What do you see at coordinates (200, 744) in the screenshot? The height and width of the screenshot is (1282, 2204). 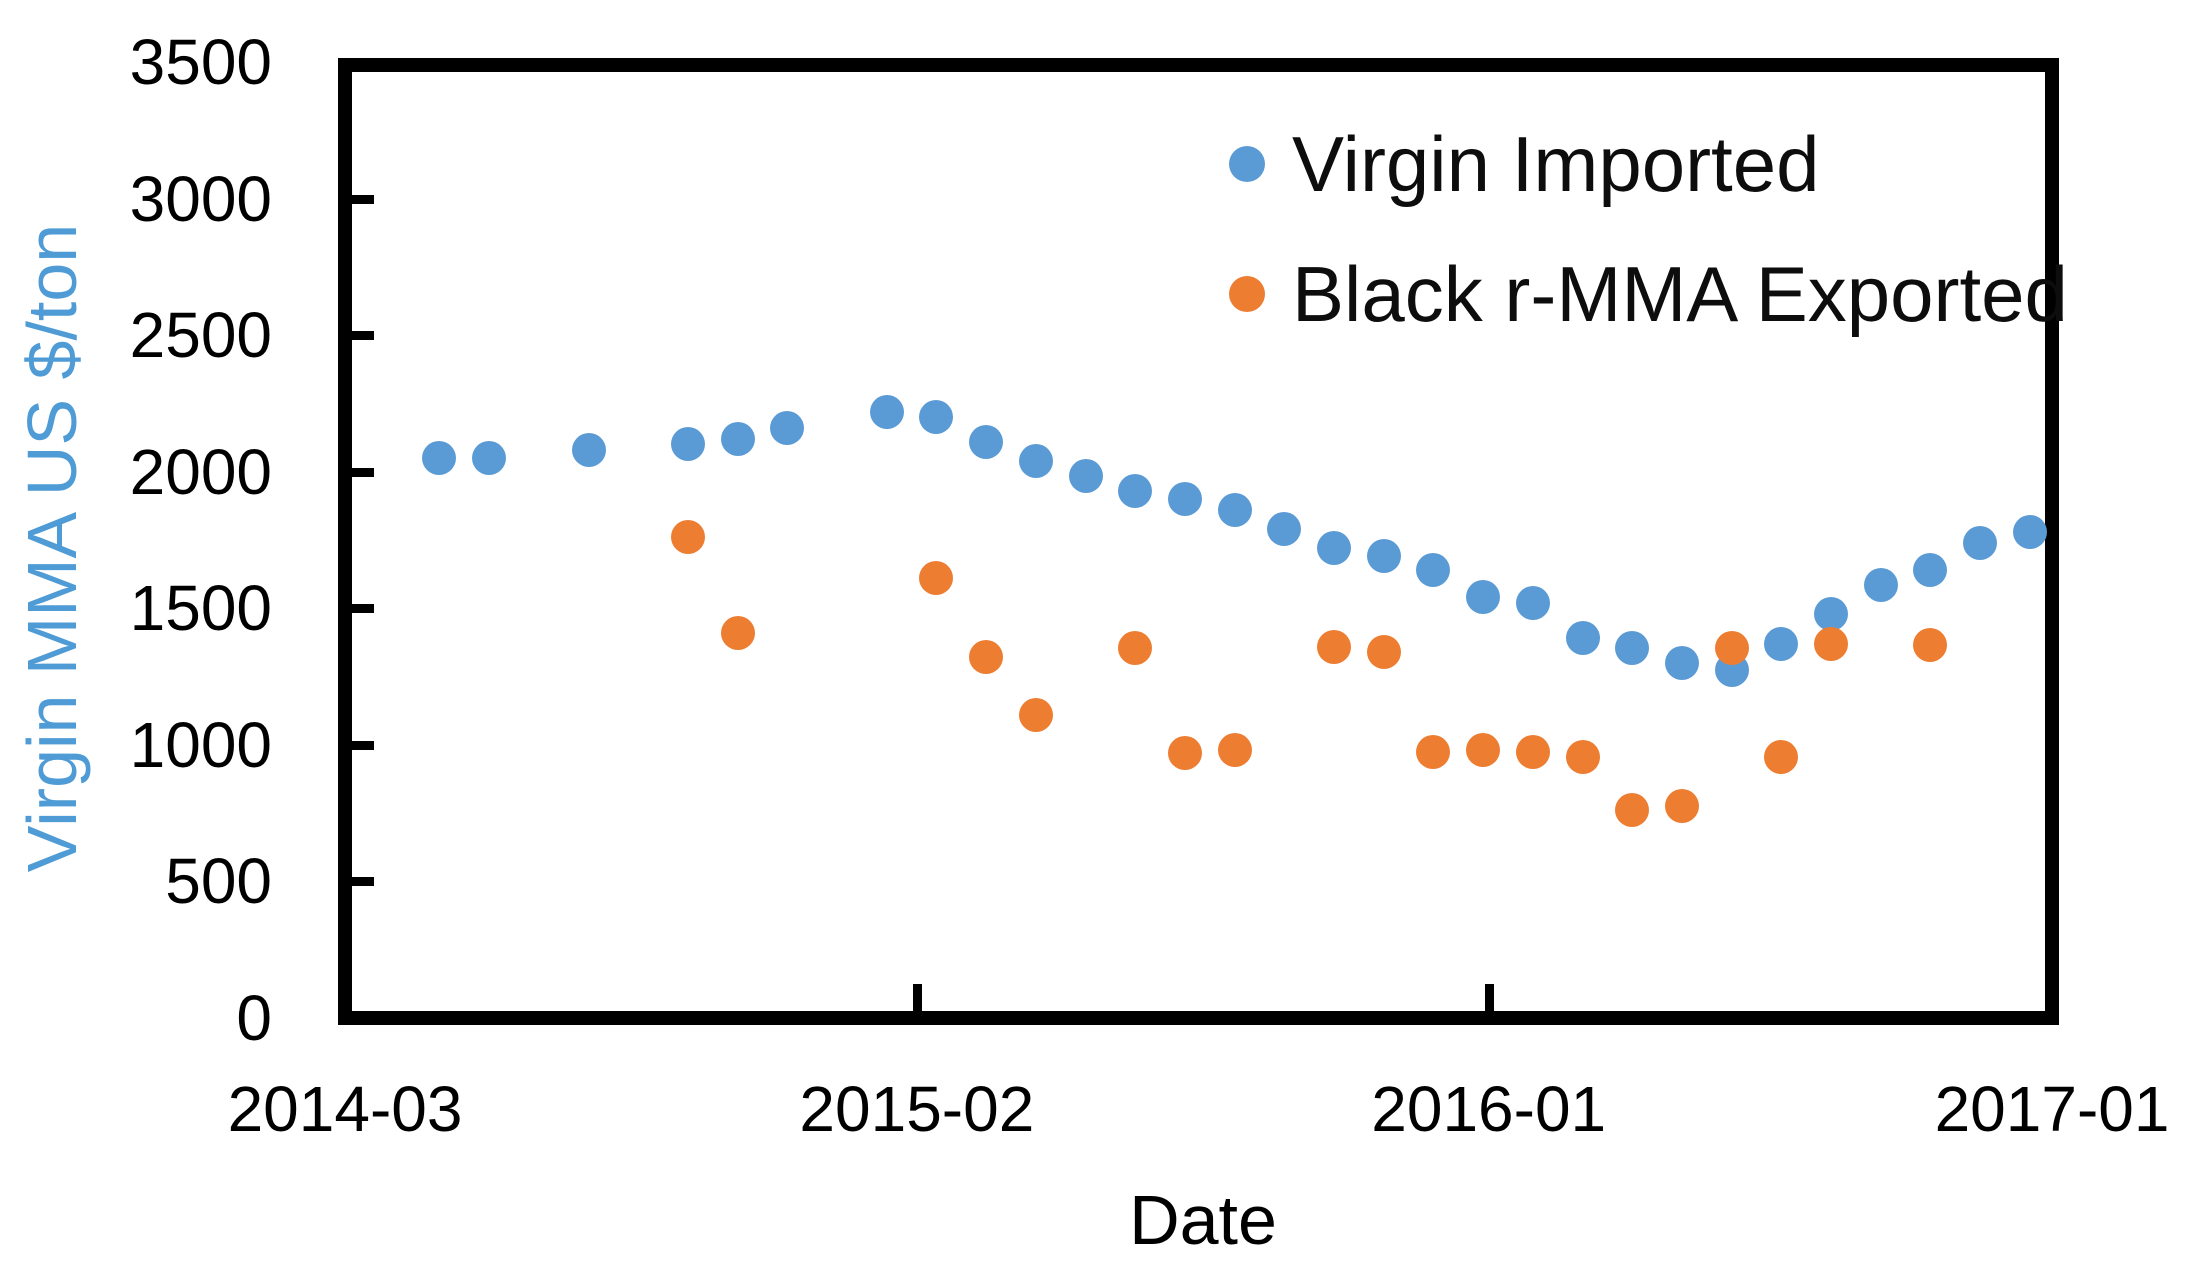 I see `y-tick-label: 1000` at bounding box center [200, 744].